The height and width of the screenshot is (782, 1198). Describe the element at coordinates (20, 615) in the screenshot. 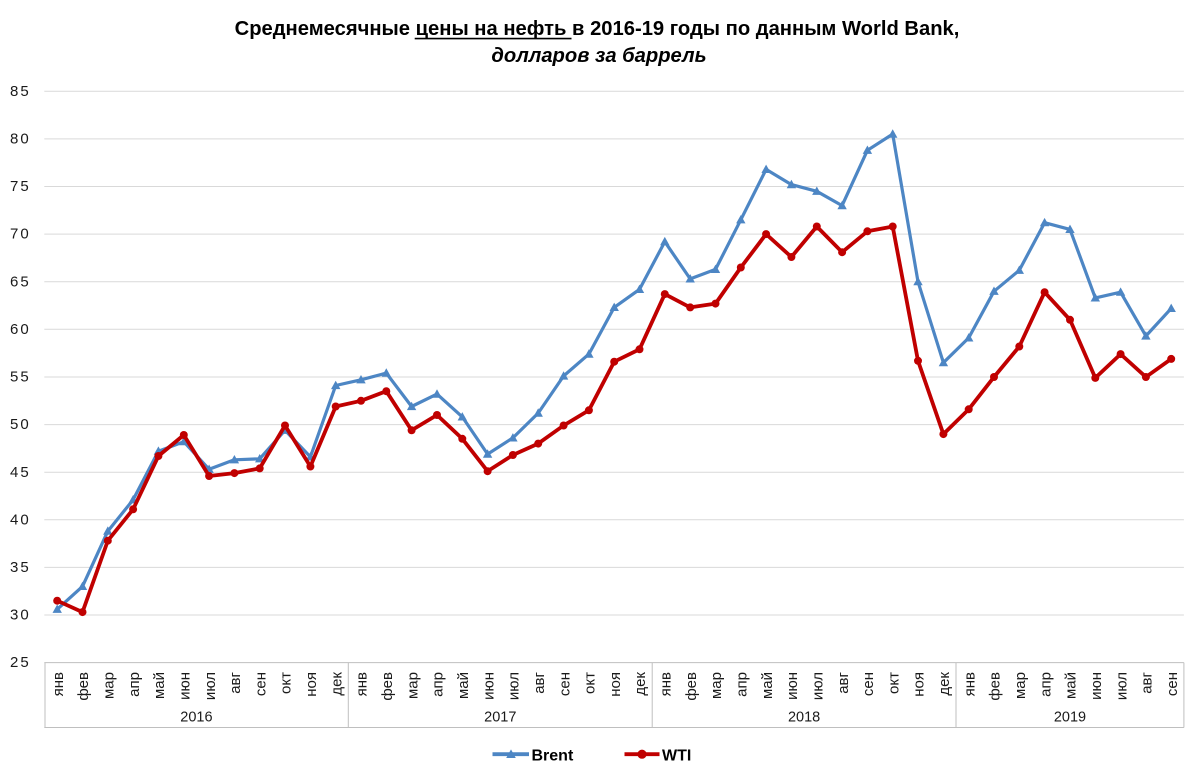

I see `svg-text: 30` at that location.